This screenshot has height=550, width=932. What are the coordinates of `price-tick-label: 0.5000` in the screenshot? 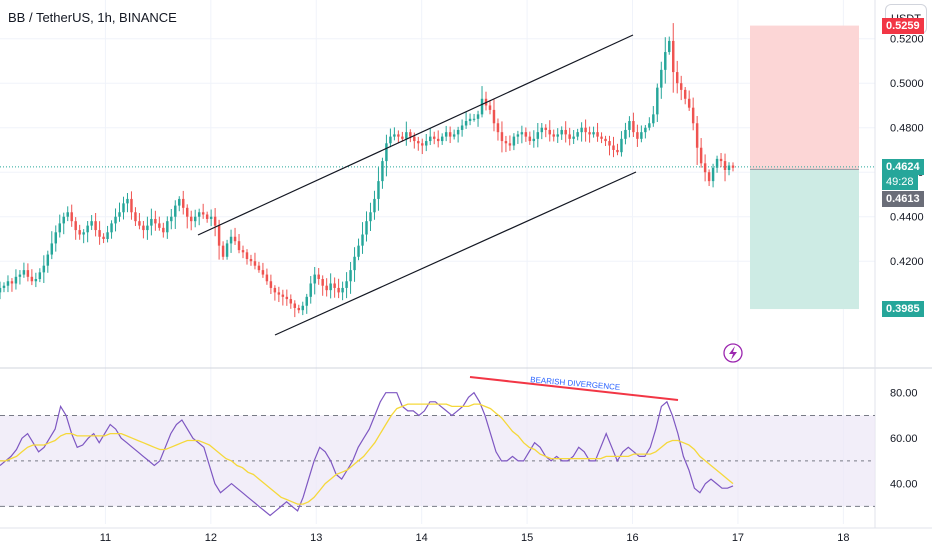 It's located at (907, 84).